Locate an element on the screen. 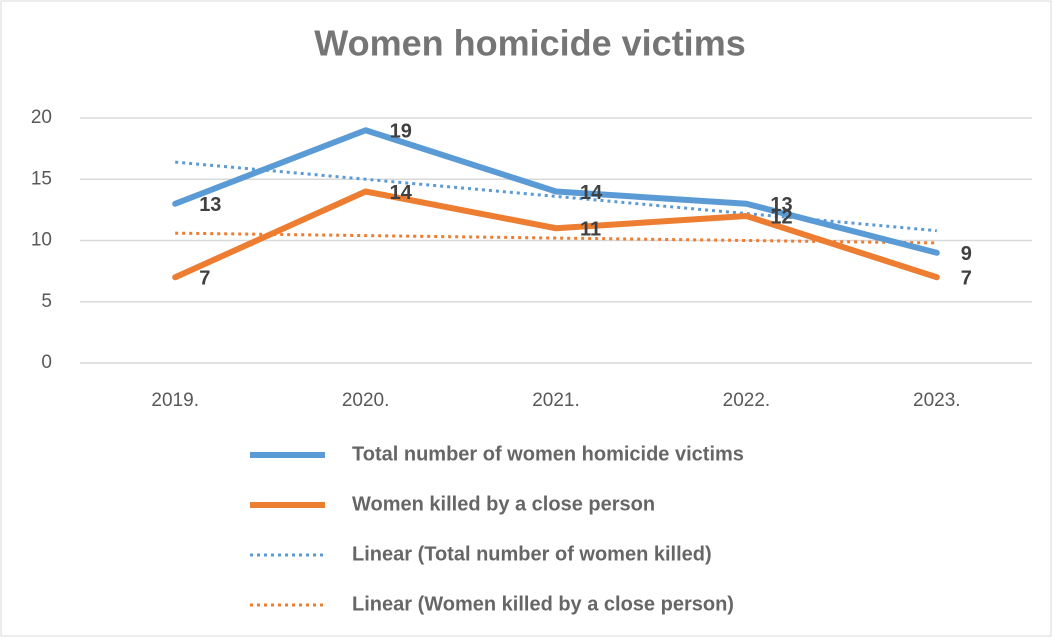  legend-label: Linear (Total number of women killed) is located at coordinates (532, 554).